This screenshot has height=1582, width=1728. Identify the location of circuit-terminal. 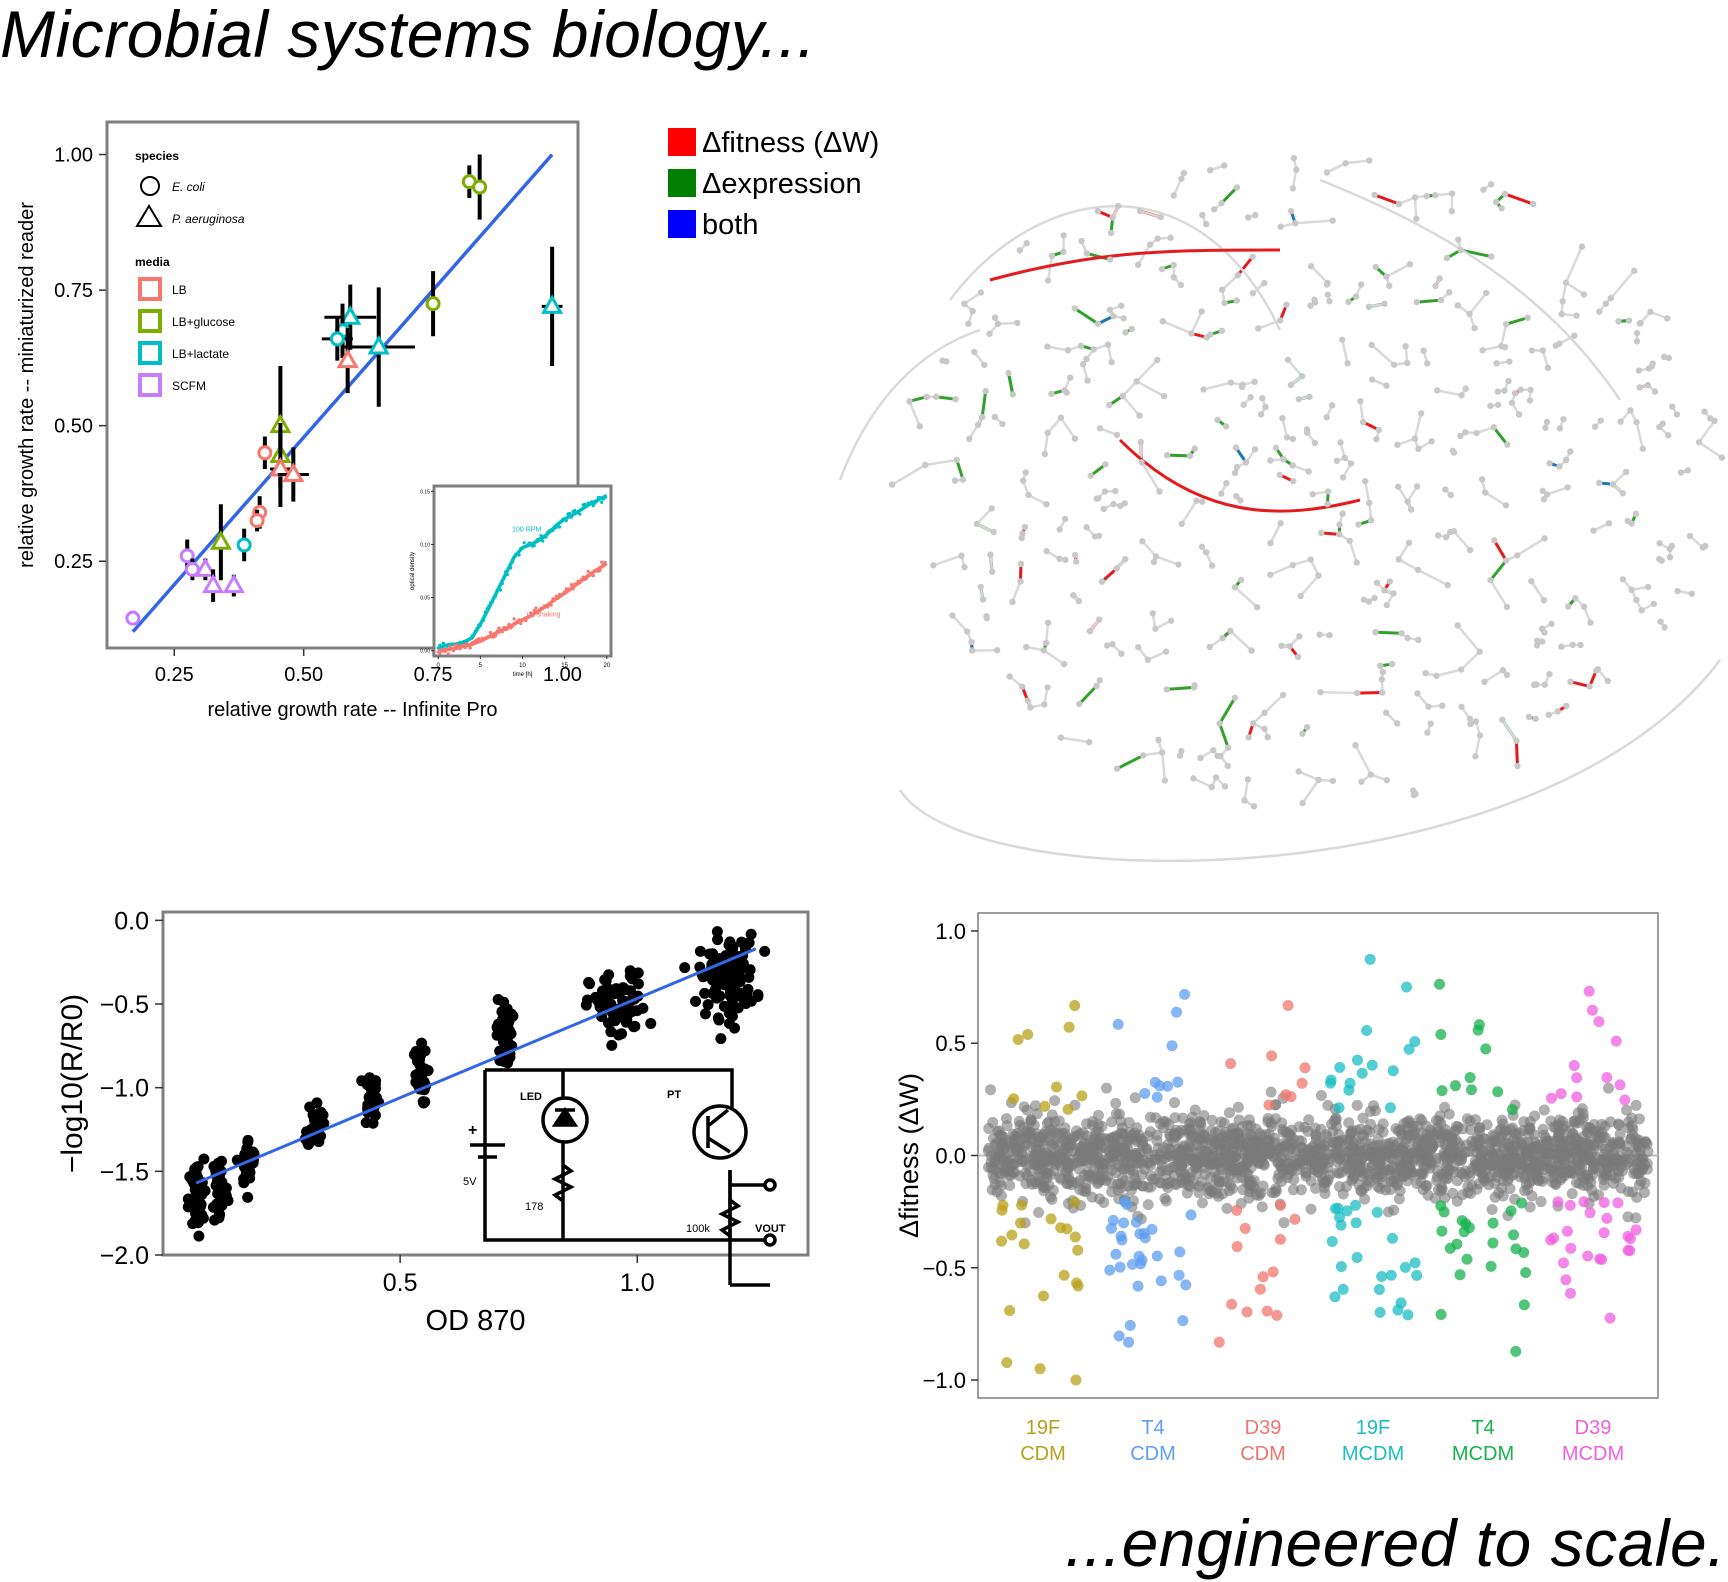
(770, 1185).